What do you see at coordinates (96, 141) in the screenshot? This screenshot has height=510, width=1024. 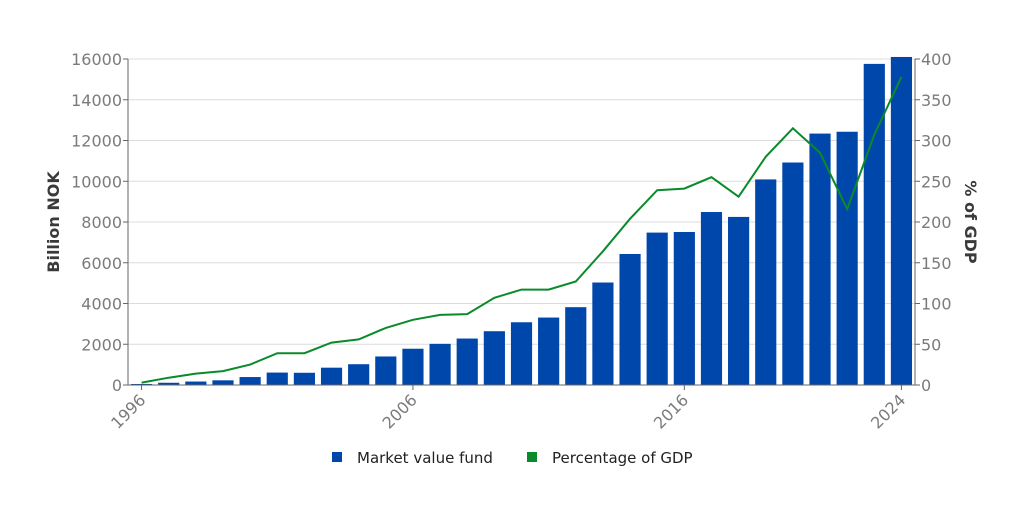 I see `left-tick-label: 12000` at bounding box center [96, 141].